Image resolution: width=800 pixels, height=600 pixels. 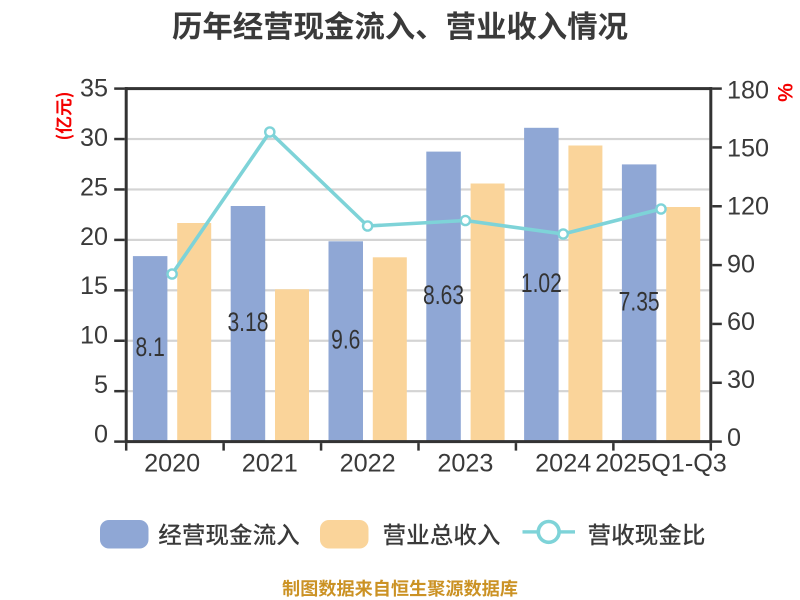 What do you see at coordinates (101, 385) in the screenshot?
I see `svg-text: 5` at bounding box center [101, 385].